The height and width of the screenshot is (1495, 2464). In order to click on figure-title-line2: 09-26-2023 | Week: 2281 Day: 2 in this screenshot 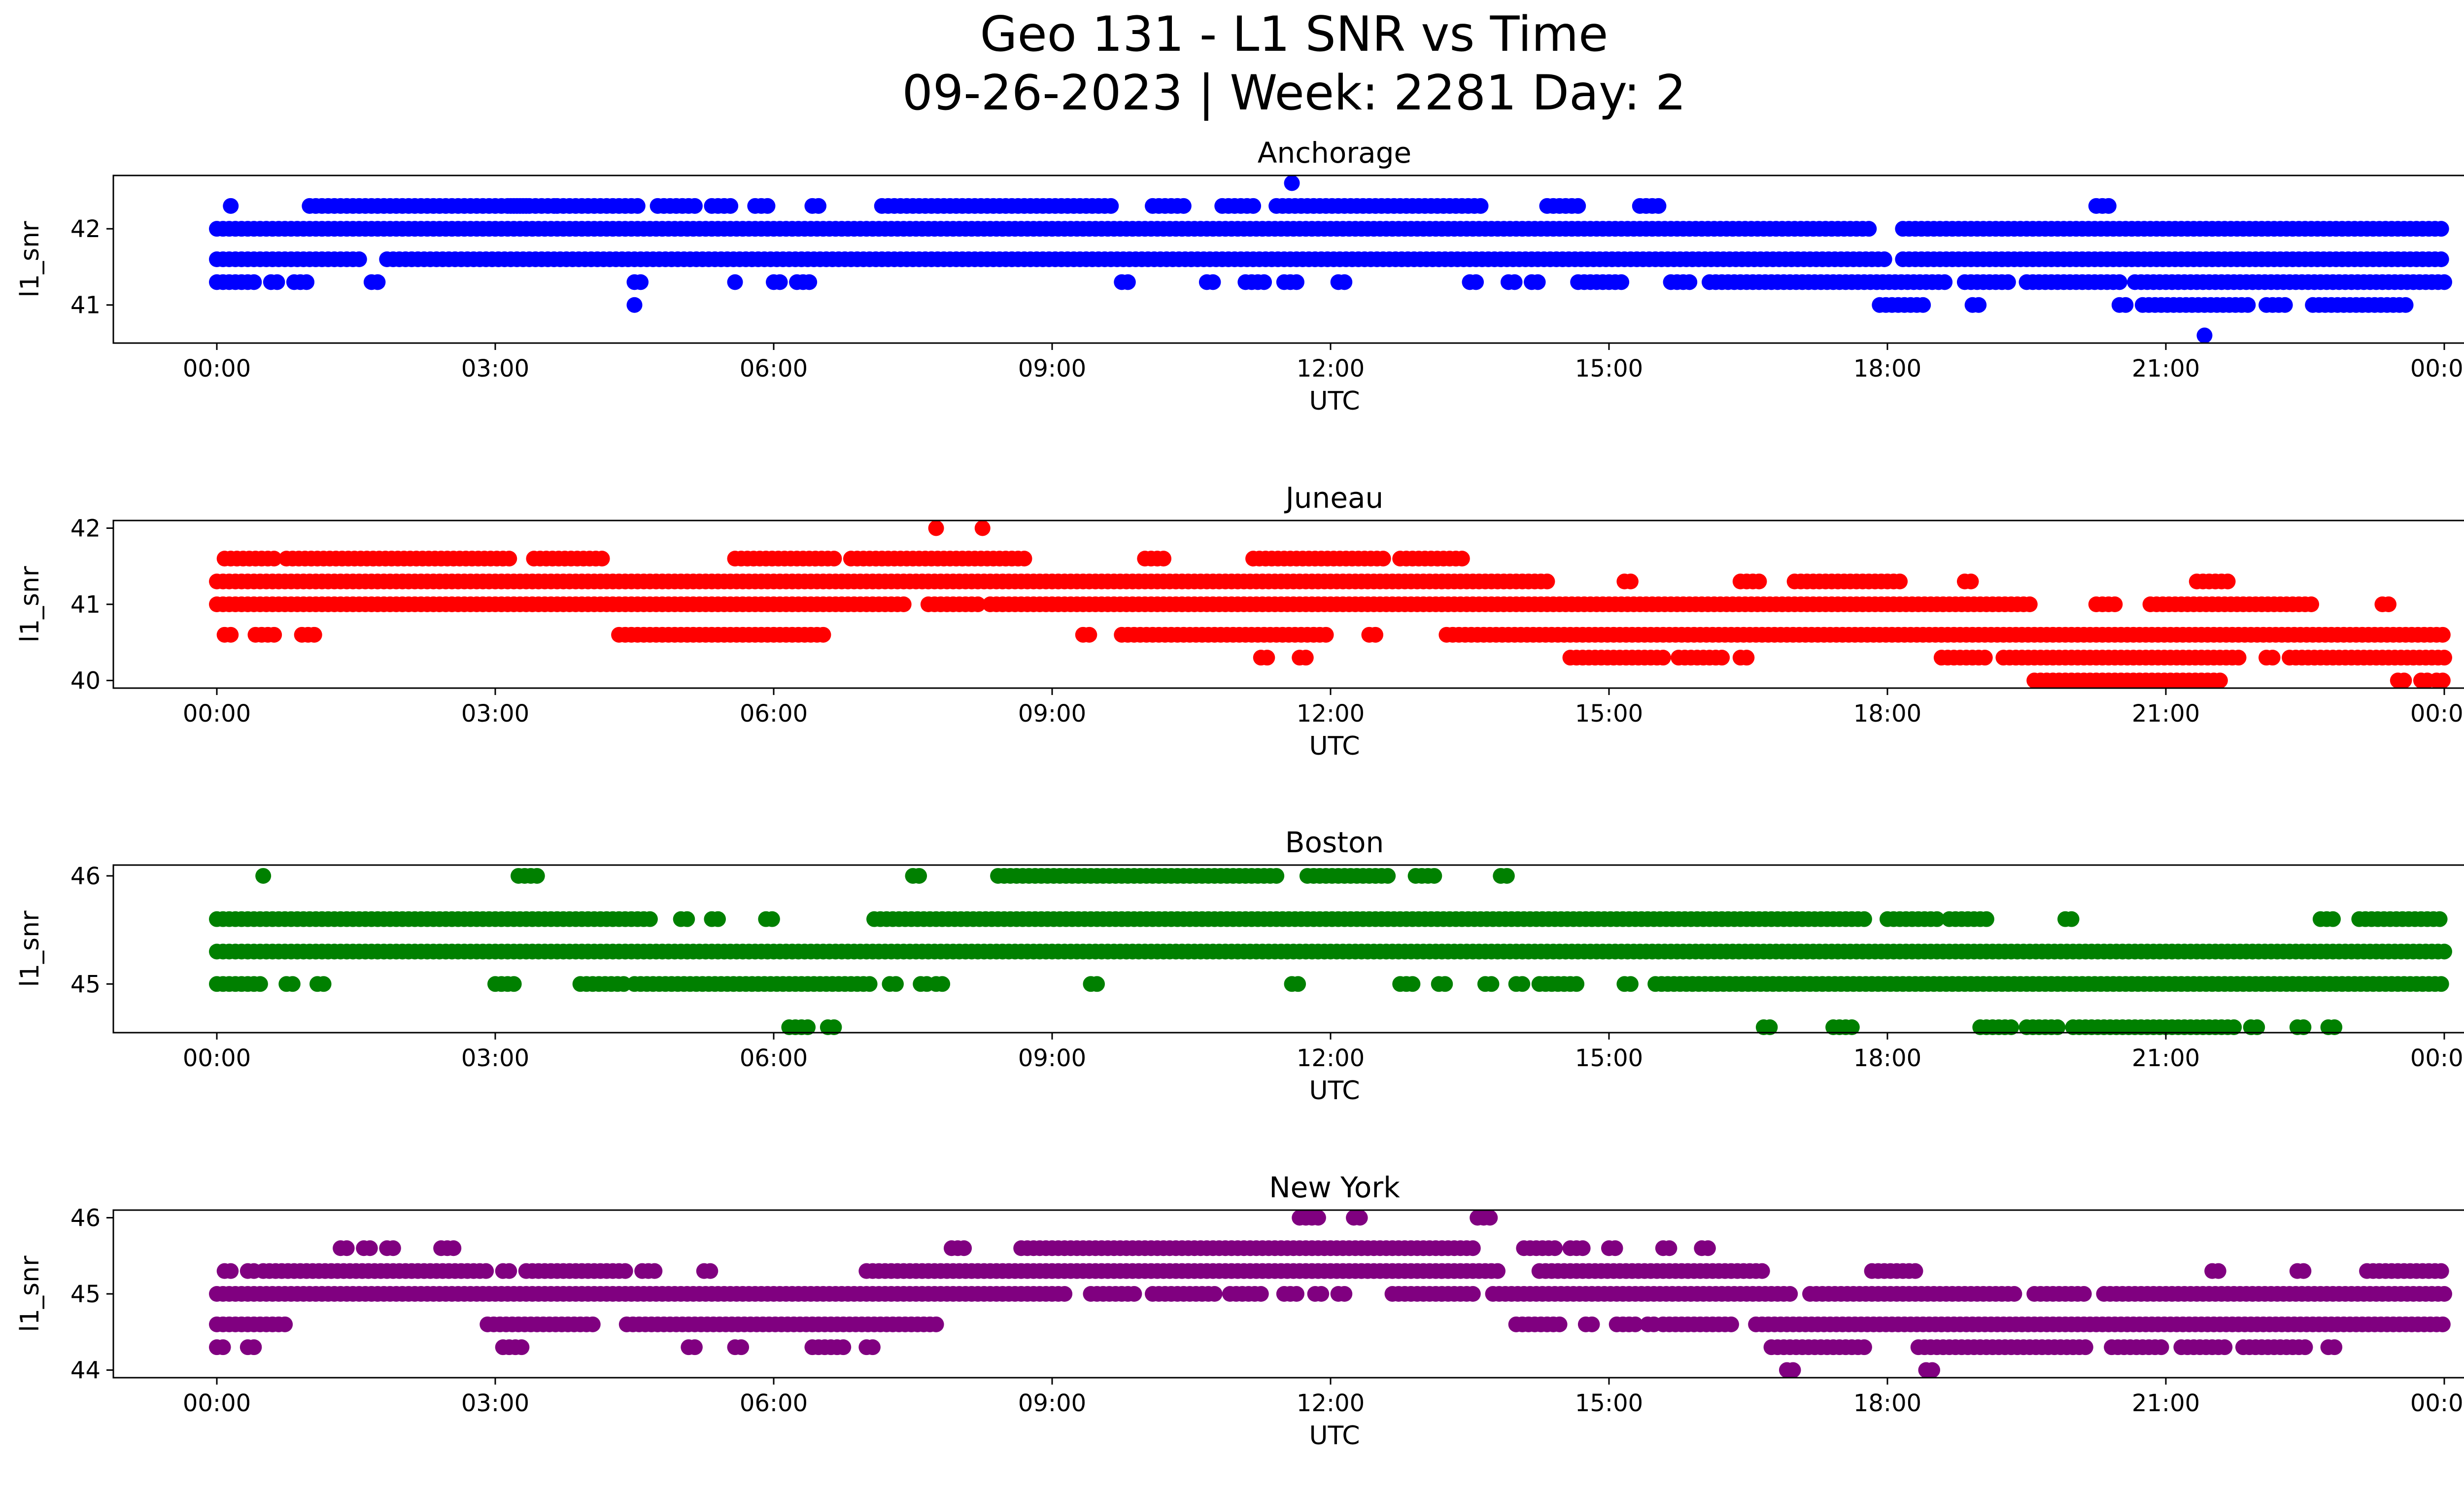, I will do `click(1294, 93)`.